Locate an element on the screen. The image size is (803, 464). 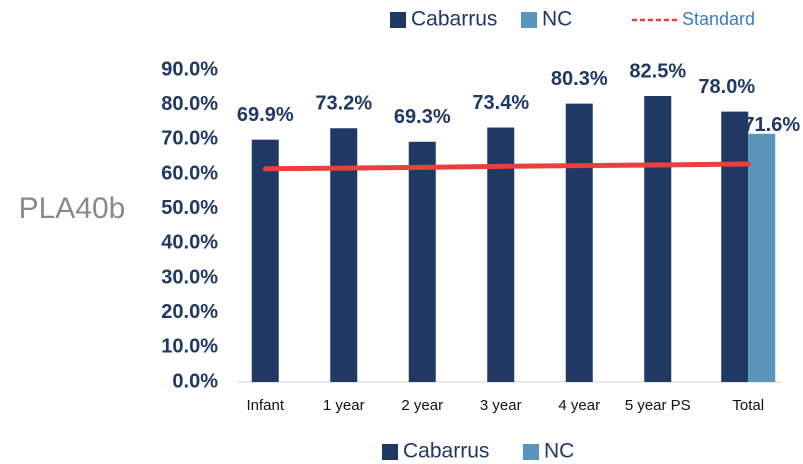
x-tick-label: 5 year PS is located at coordinates (658, 405).